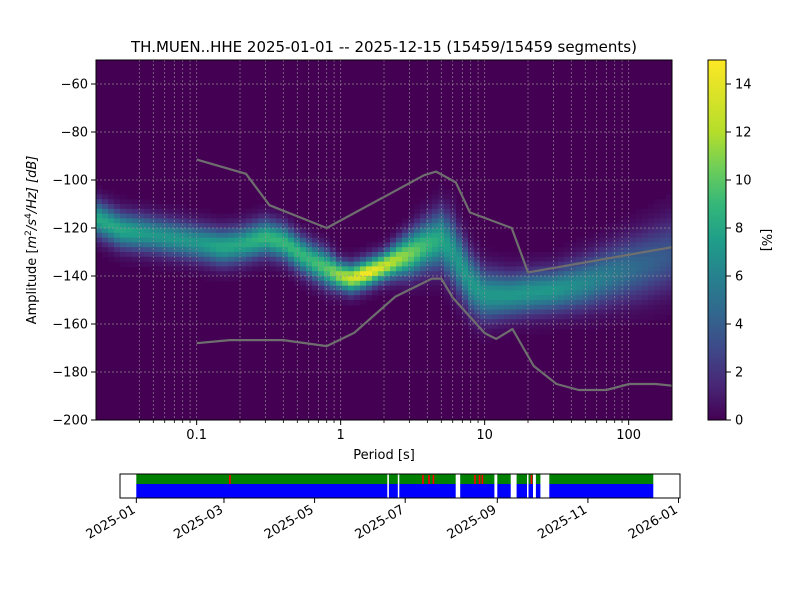 This screenshot has height=600, width=800. I want to click on gap-marker, so click(429, 479).